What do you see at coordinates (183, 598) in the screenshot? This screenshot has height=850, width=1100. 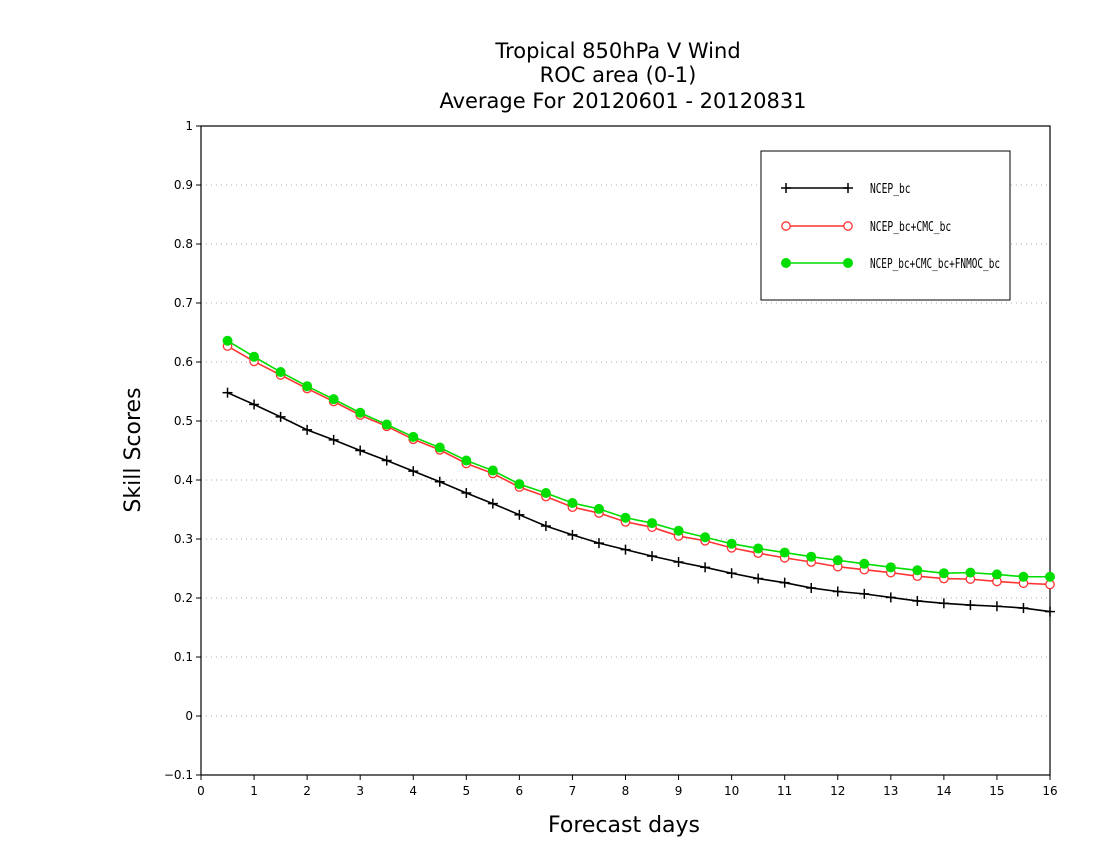 I see `y-tick-label: 0.2` at bounding box center [183, 598].